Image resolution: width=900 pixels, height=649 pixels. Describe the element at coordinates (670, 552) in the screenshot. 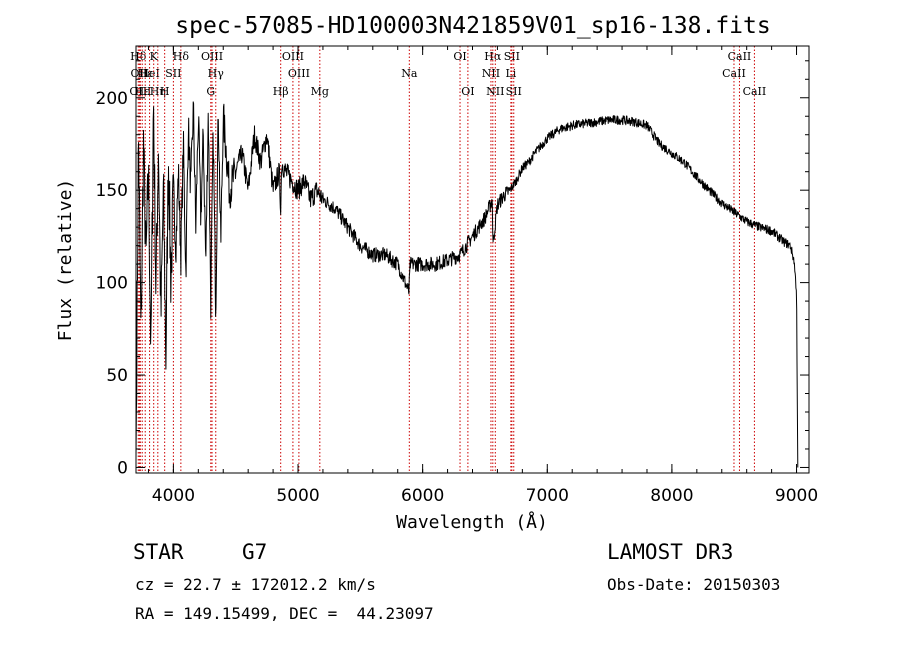

I see `survey-name: LAMOST DR3` at that location.